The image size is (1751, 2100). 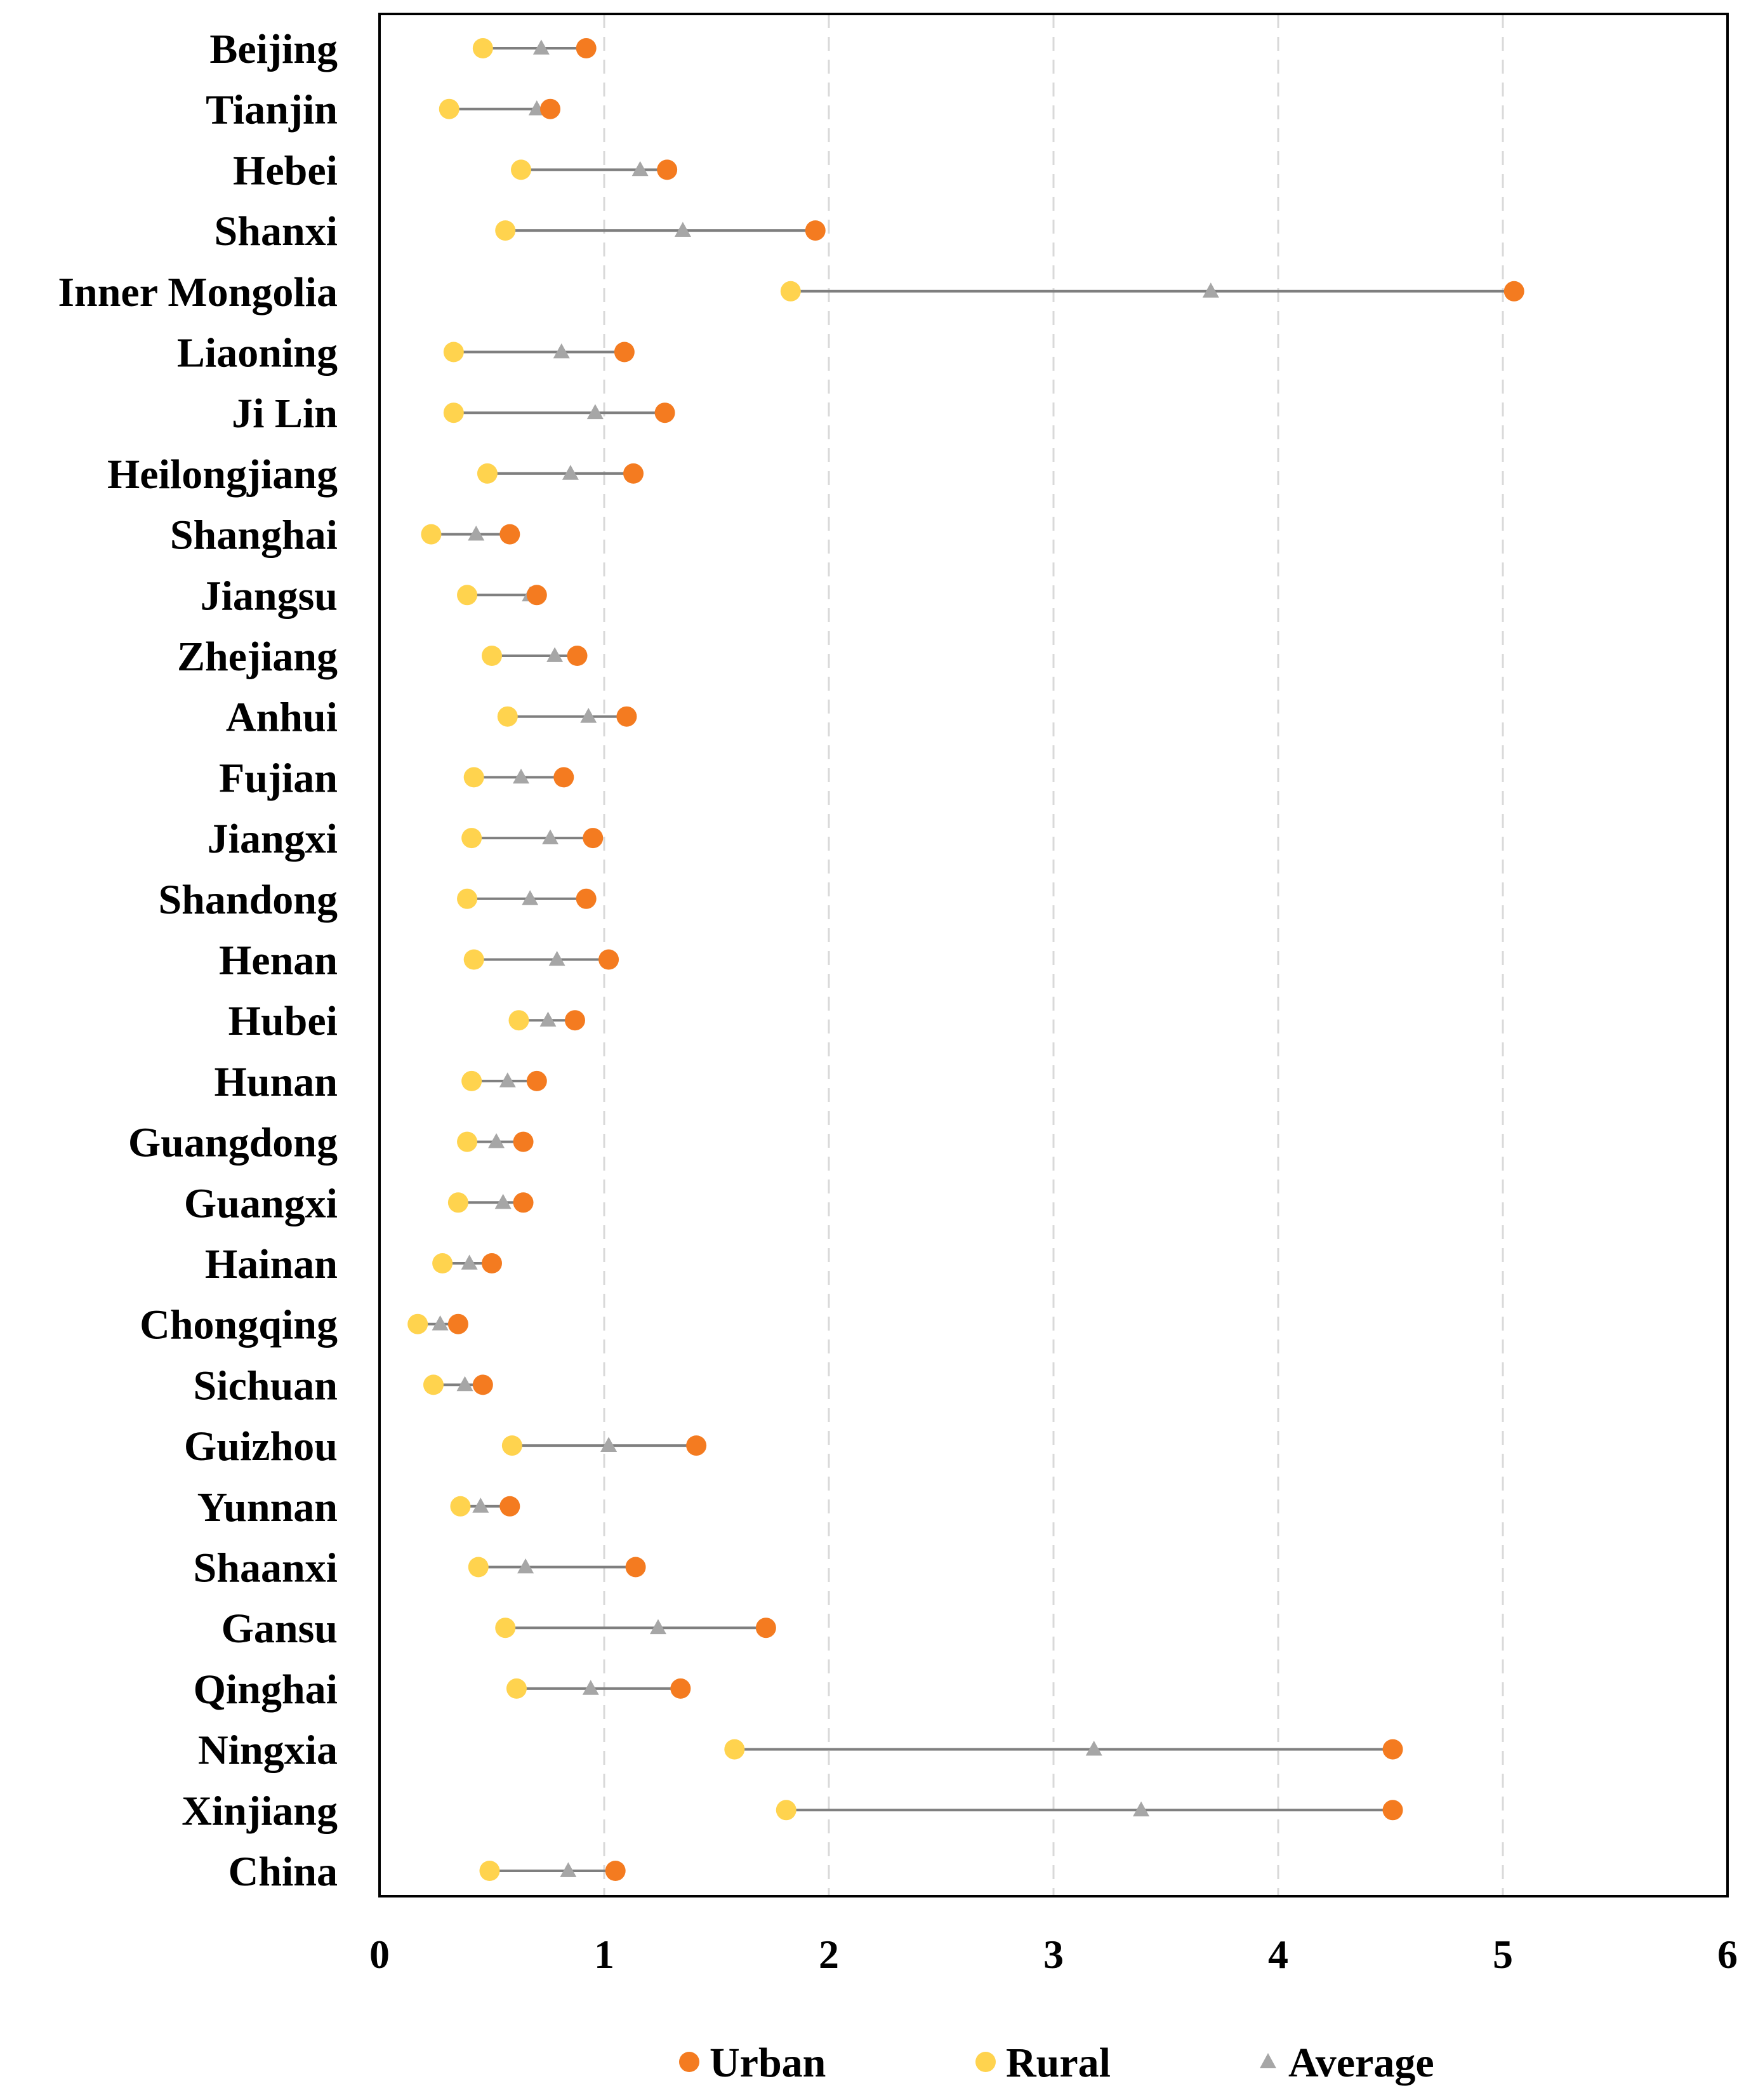 What do you see at coordinates (222, 474) in the screenshot?
I see `category-label: Heilongjiang` at bounding box center [222, 474].